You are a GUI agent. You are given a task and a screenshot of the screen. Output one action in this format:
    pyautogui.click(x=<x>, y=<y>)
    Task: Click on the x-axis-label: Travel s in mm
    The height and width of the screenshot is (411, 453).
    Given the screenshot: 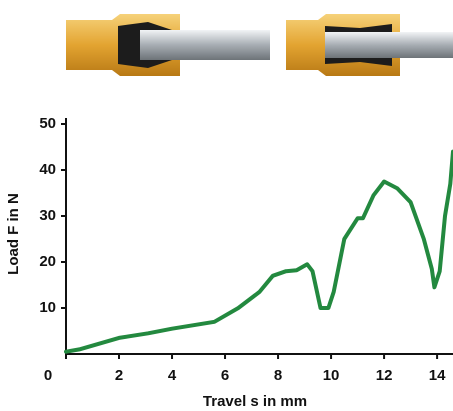 What is the action you would take?
    pyautogui.click(x=255, y=401)
    